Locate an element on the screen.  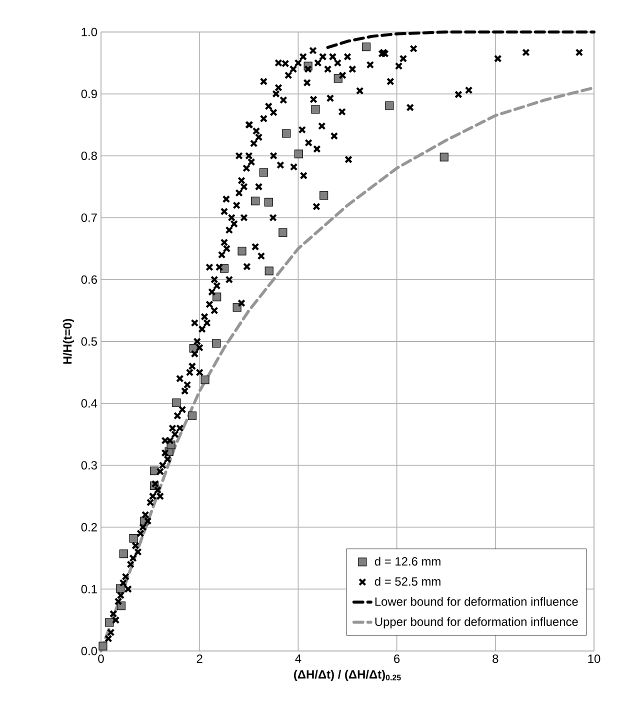
legend-label: Upper bound for deformation influence is located at coordinates (476, 622).